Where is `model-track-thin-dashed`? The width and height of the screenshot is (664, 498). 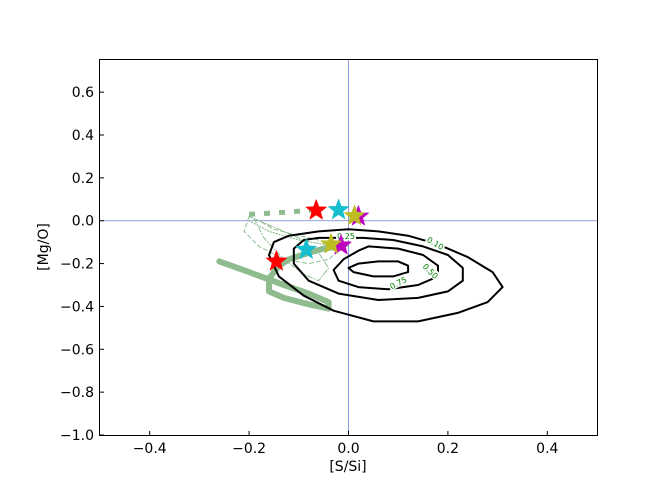 model-track-thin-dashed is located at coordinates (291, 240).